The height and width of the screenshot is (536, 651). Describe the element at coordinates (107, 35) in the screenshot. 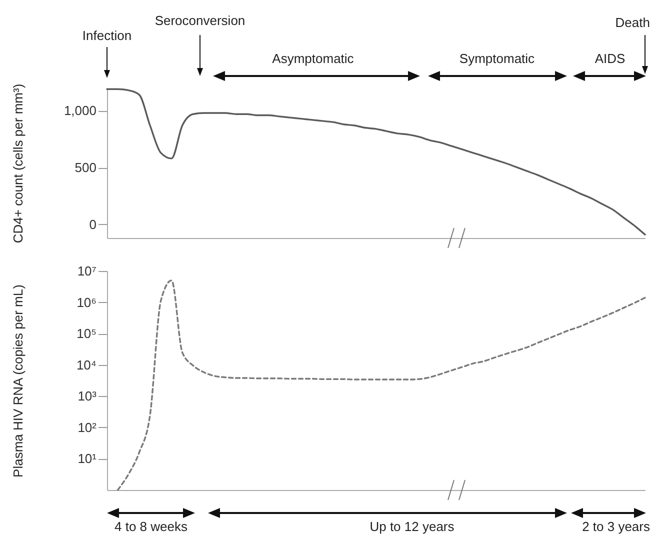

I see `text: Infection` at that location.